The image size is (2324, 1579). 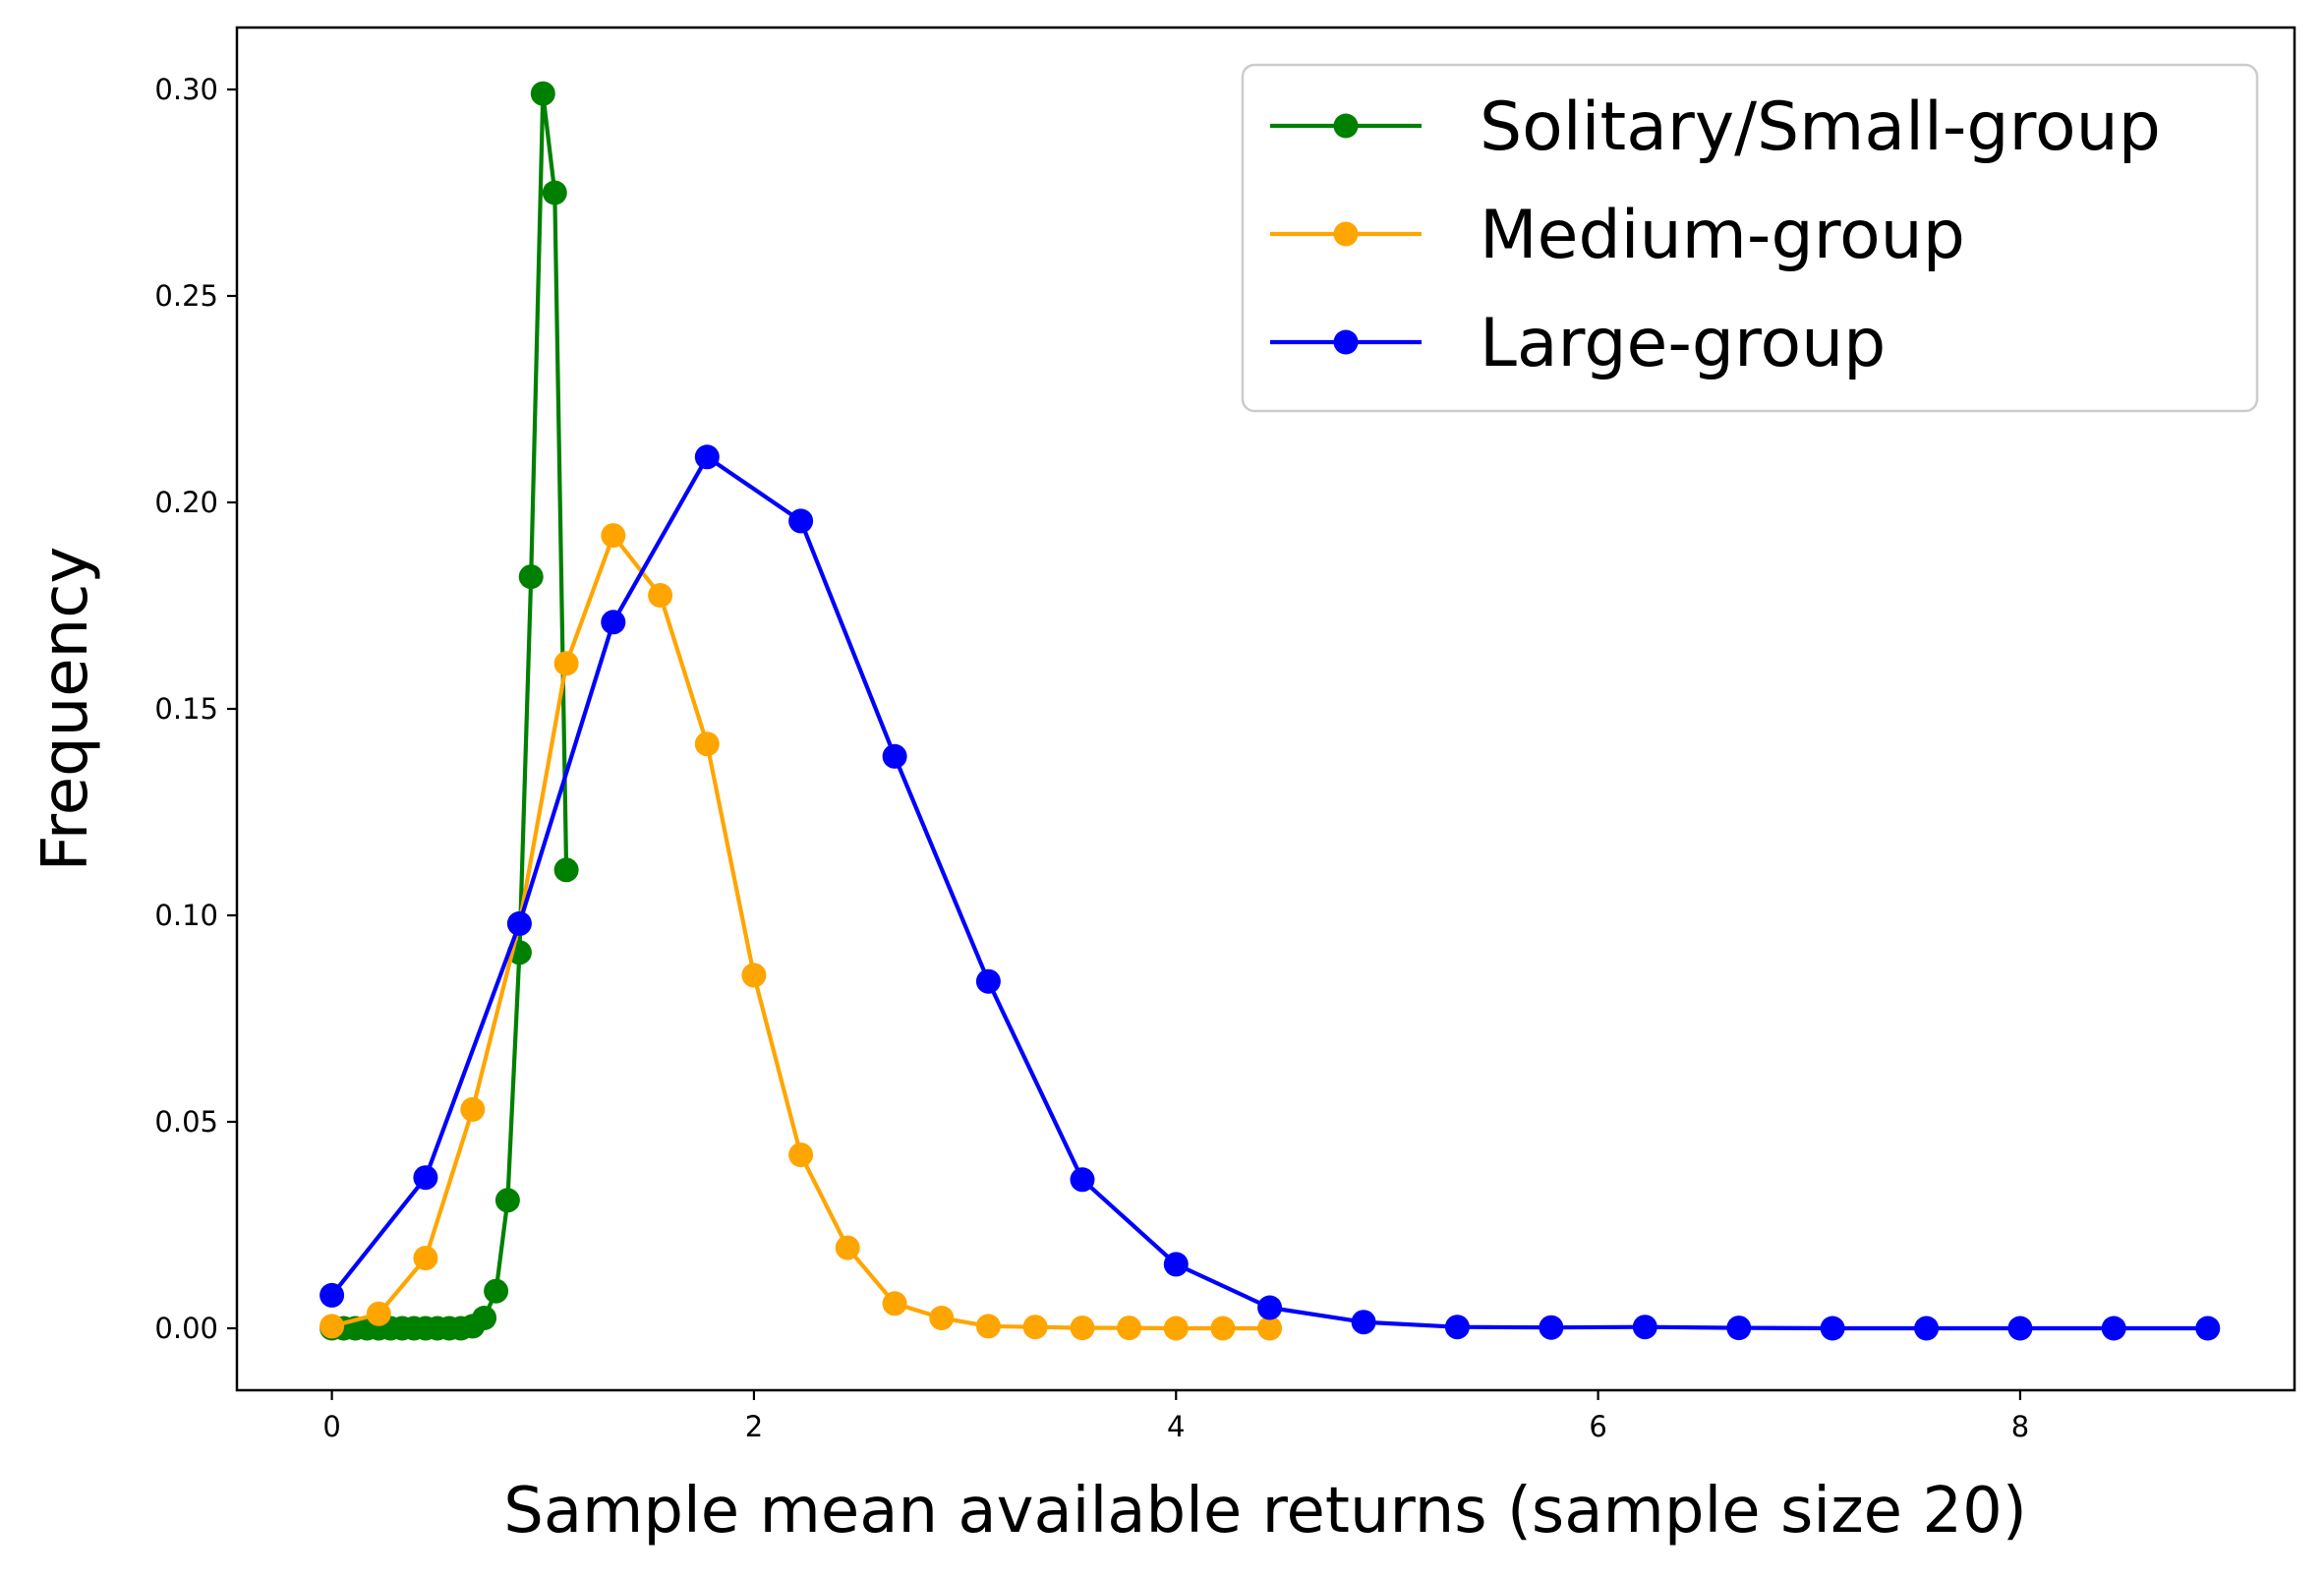 What do you see at coordinates (1597, 1426) in the screenshot?
I see `x-tick-label: 6` at bounding box center [1597, 1426].